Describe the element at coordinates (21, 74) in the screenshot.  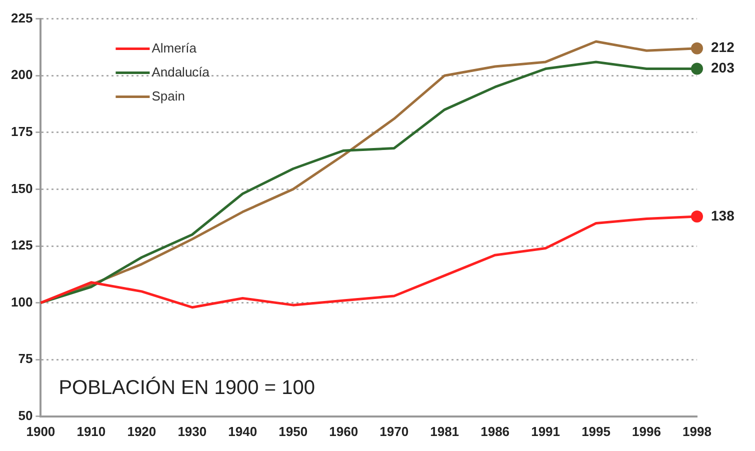
I see `y-tick-label: 200` at that location.